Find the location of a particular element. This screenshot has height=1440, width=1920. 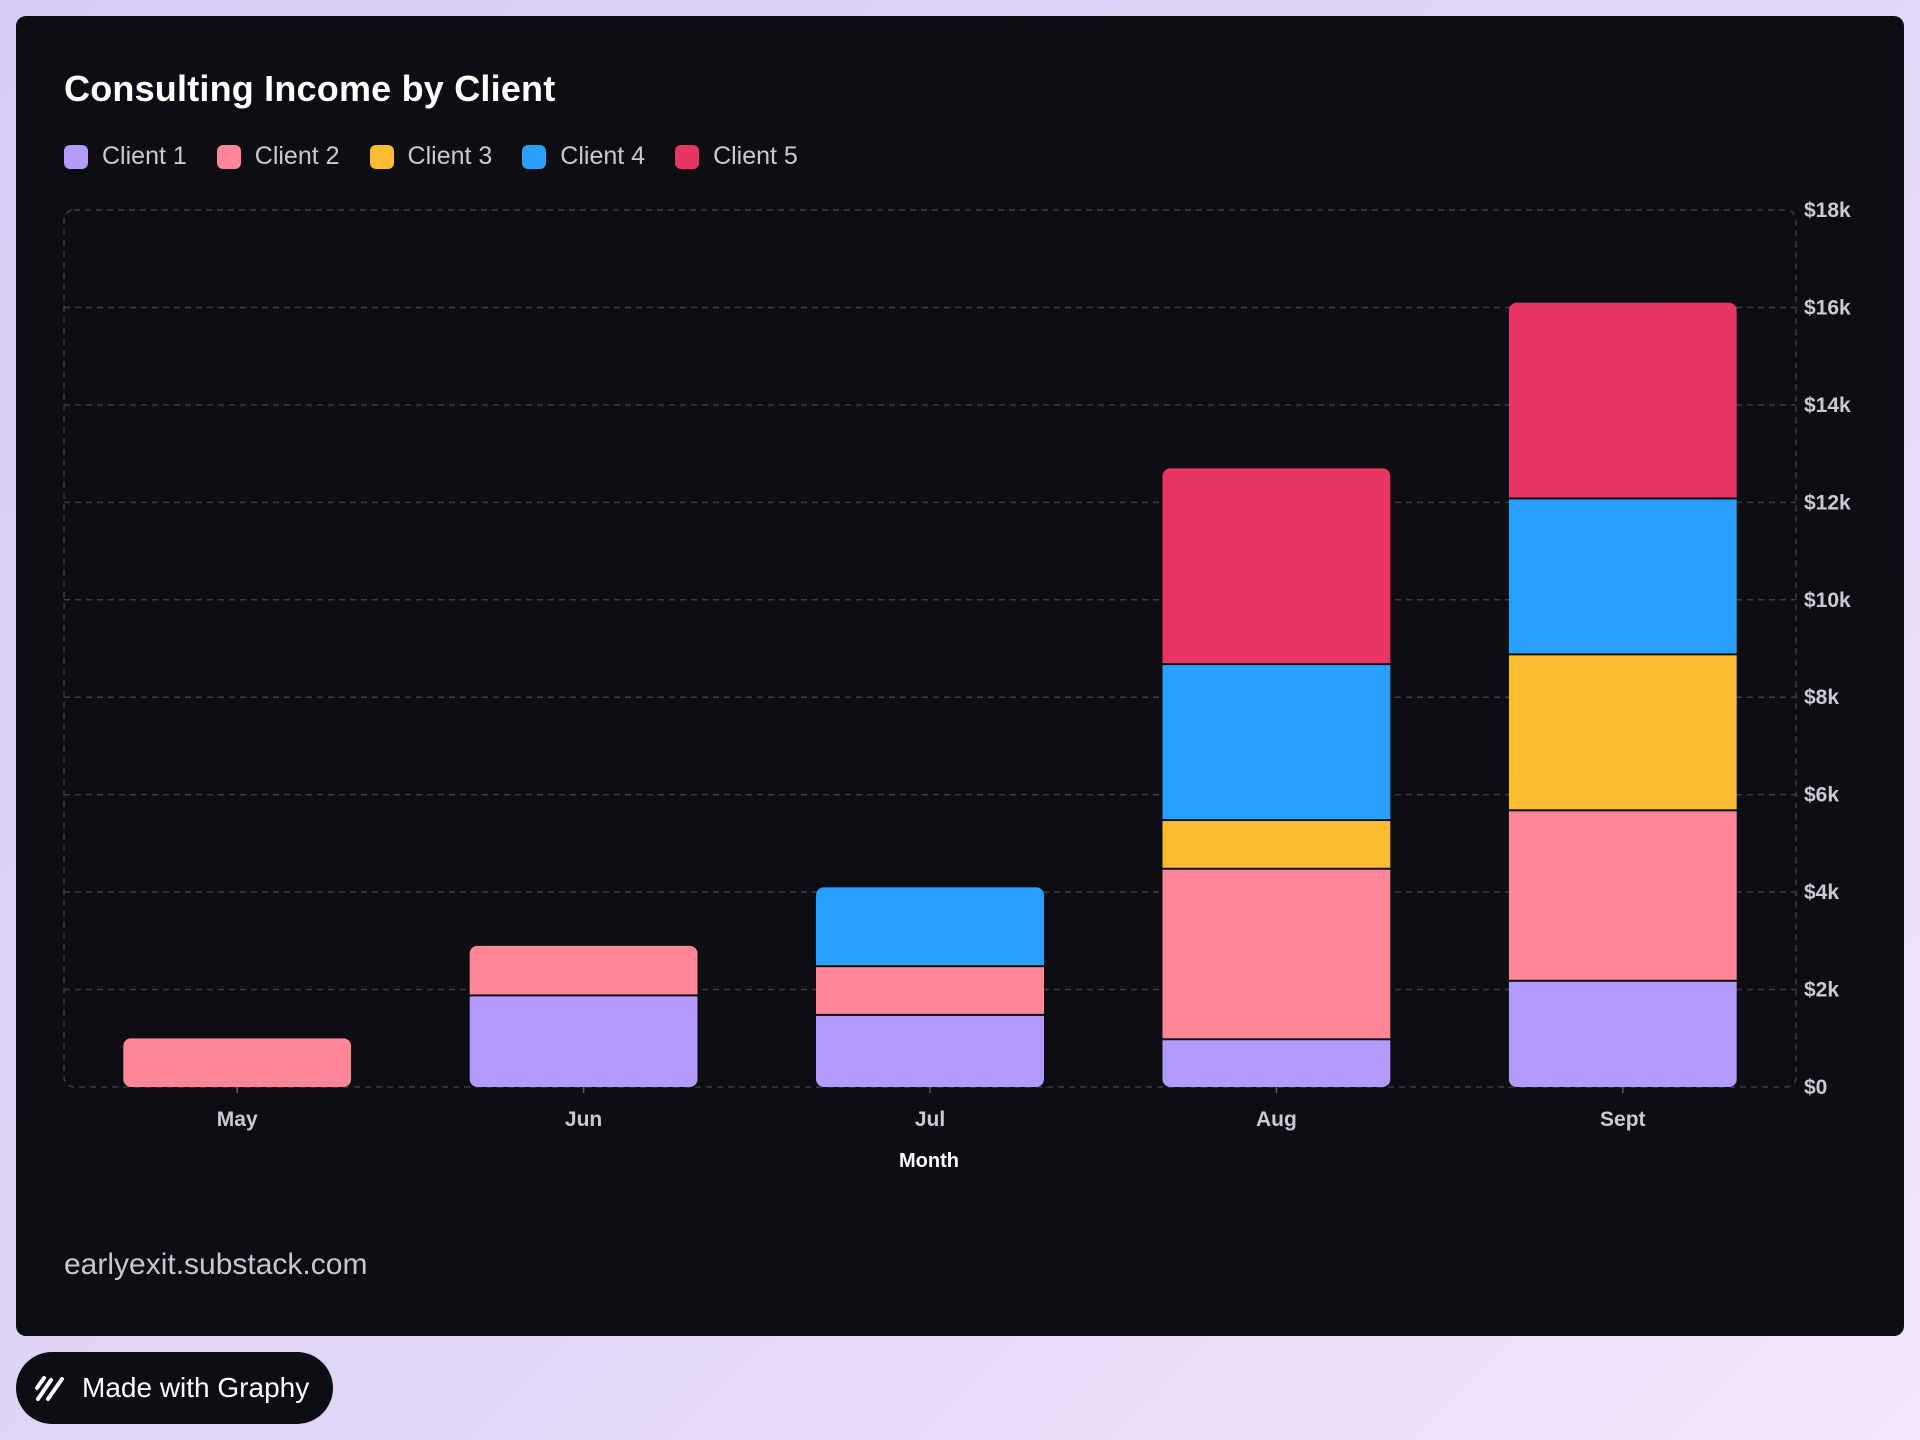

bar-stack-may is located at coordinates (237, 1062).